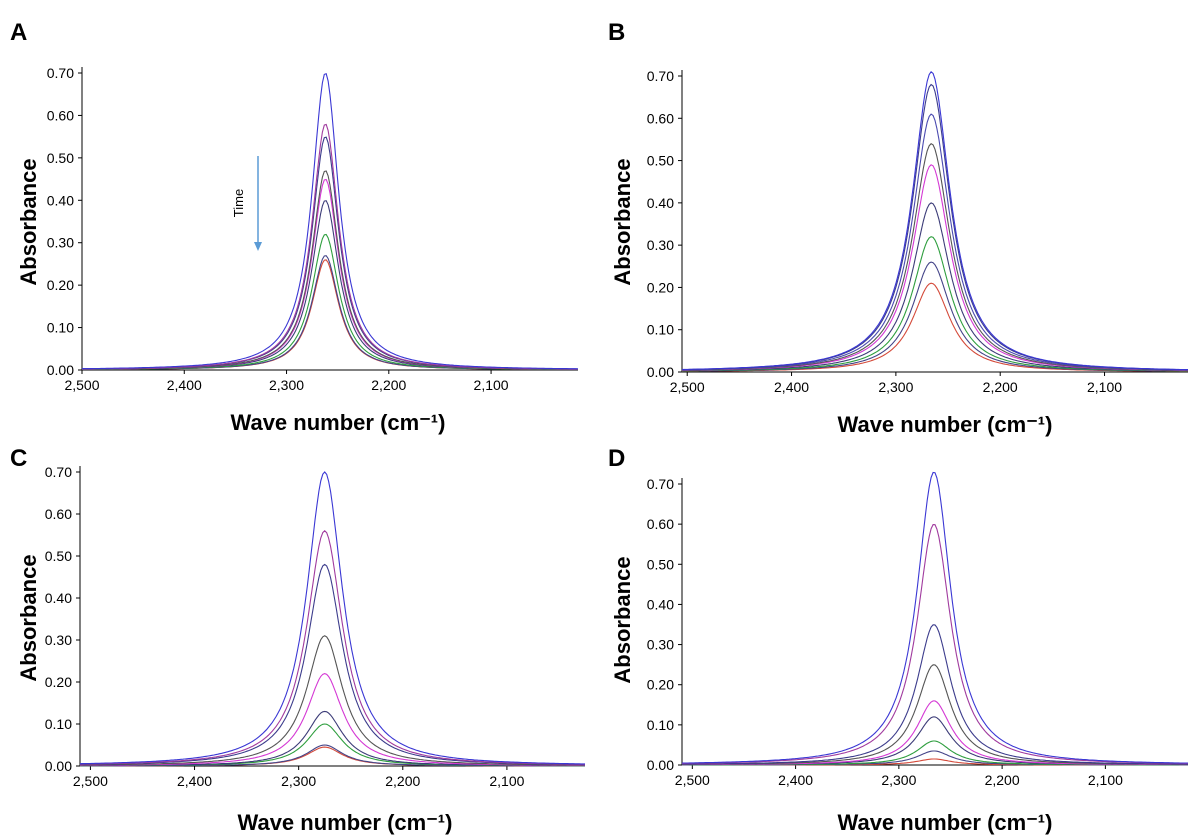  I want to click on panel-letter: D, so click(616, 458).